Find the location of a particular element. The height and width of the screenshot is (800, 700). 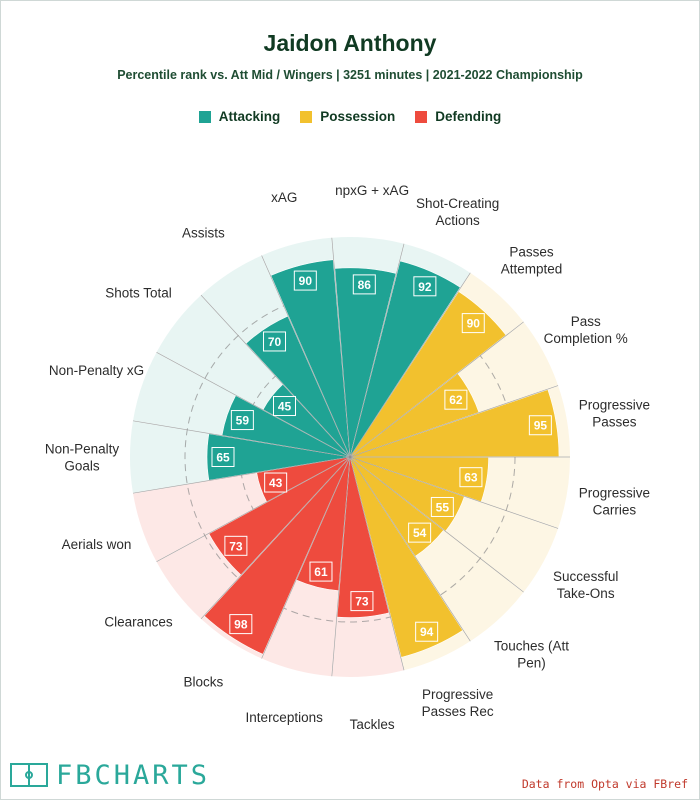

legend-label-defending: Defending is located at coordinates (468, 116).